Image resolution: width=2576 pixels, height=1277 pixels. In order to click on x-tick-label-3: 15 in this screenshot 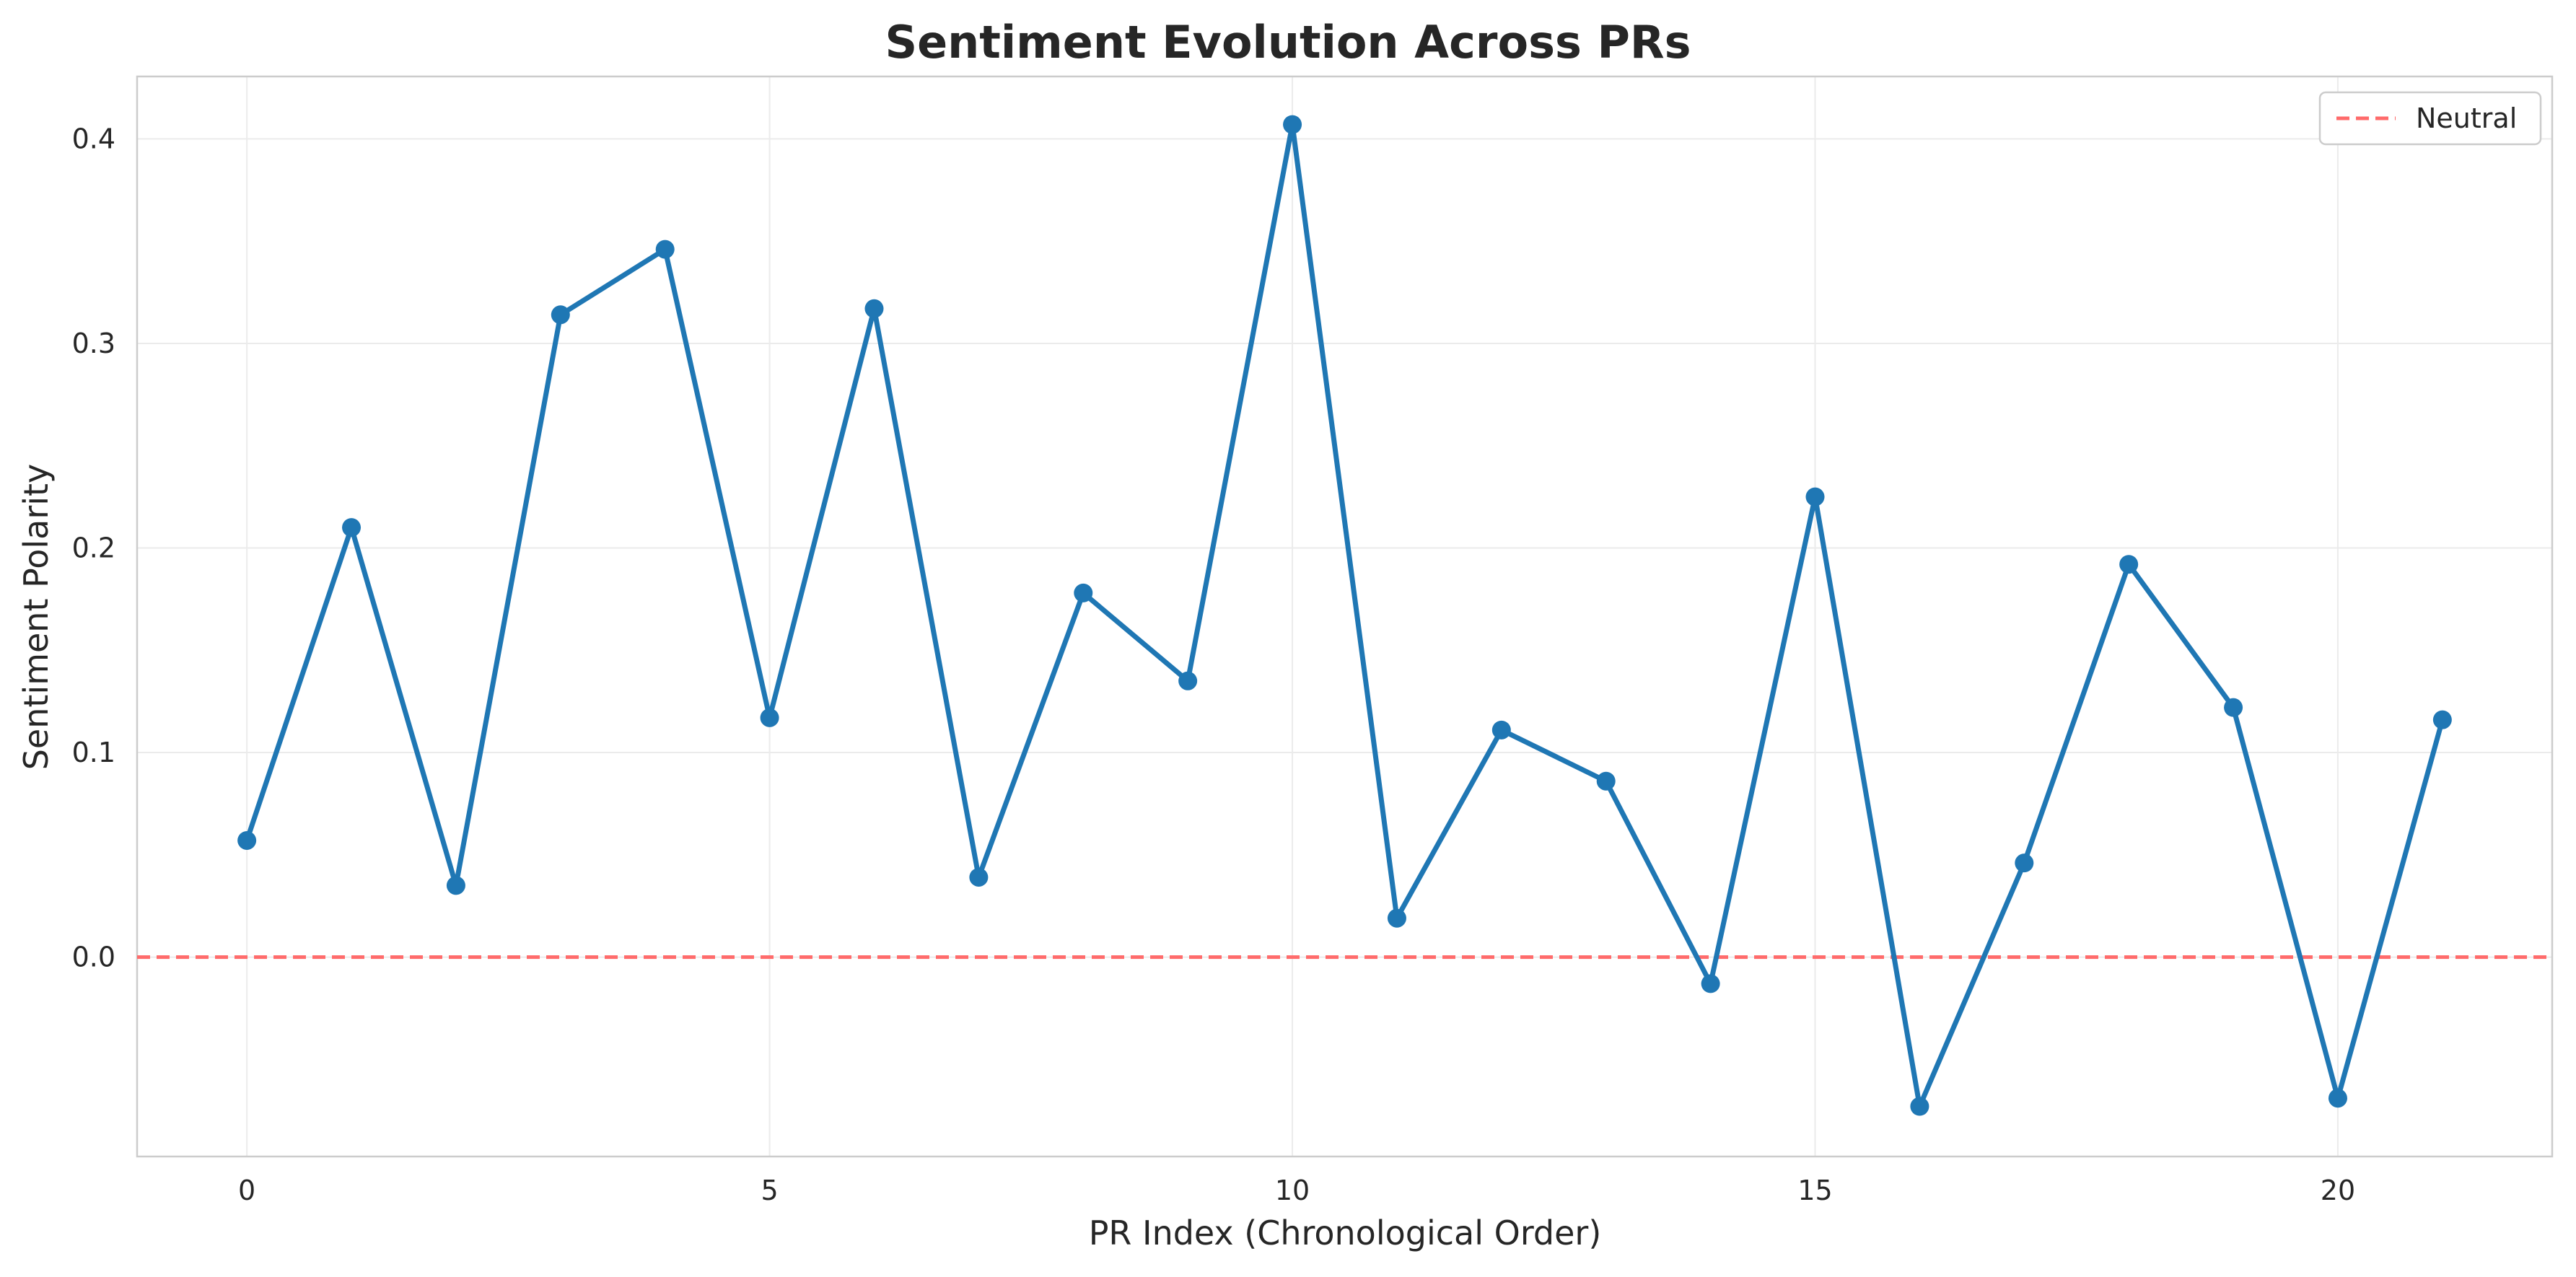, I will do `click(1814, 1191)`.